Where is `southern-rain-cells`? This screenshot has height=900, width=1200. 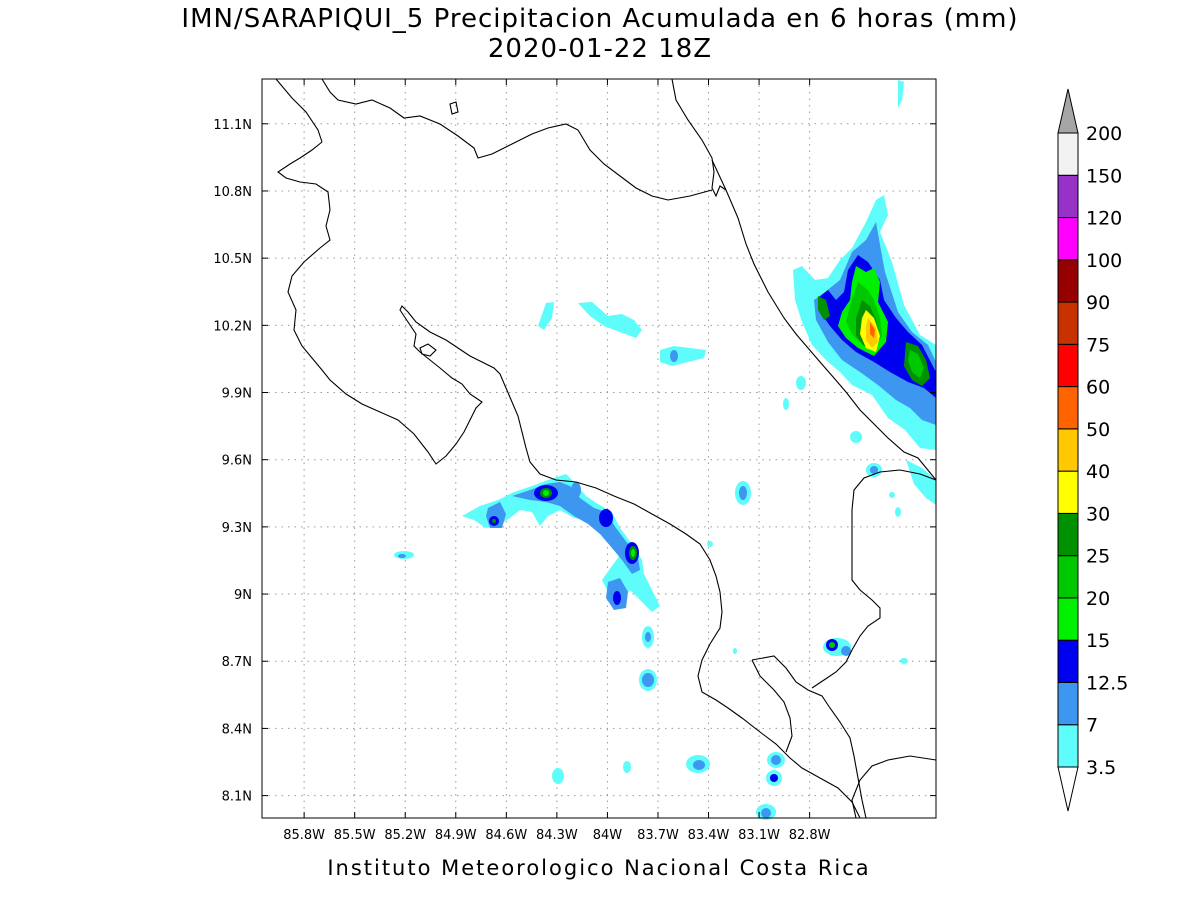 southern-rain-cells is located at coordinates (730, 729).